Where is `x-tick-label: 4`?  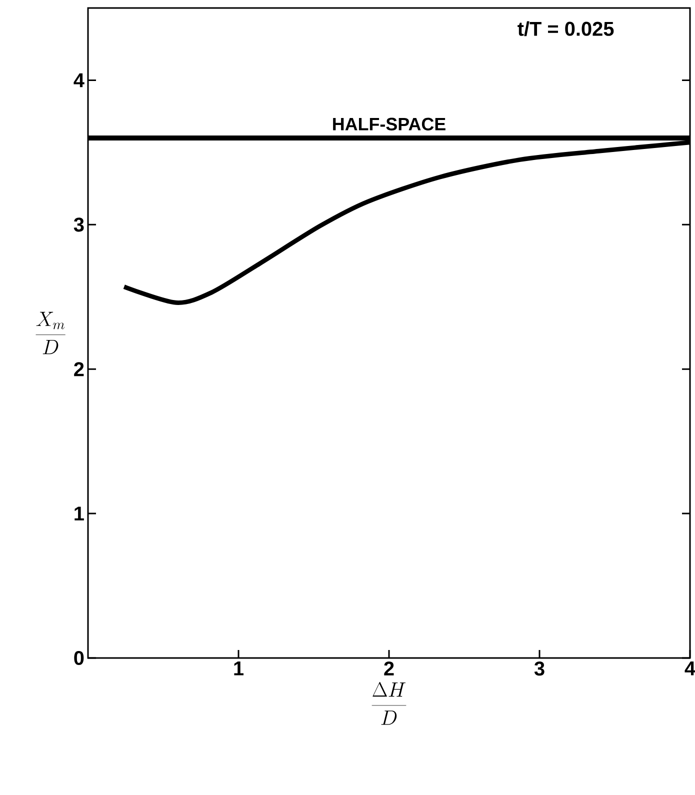 x-tick-label: 4 is located at coordinates (689, 669).